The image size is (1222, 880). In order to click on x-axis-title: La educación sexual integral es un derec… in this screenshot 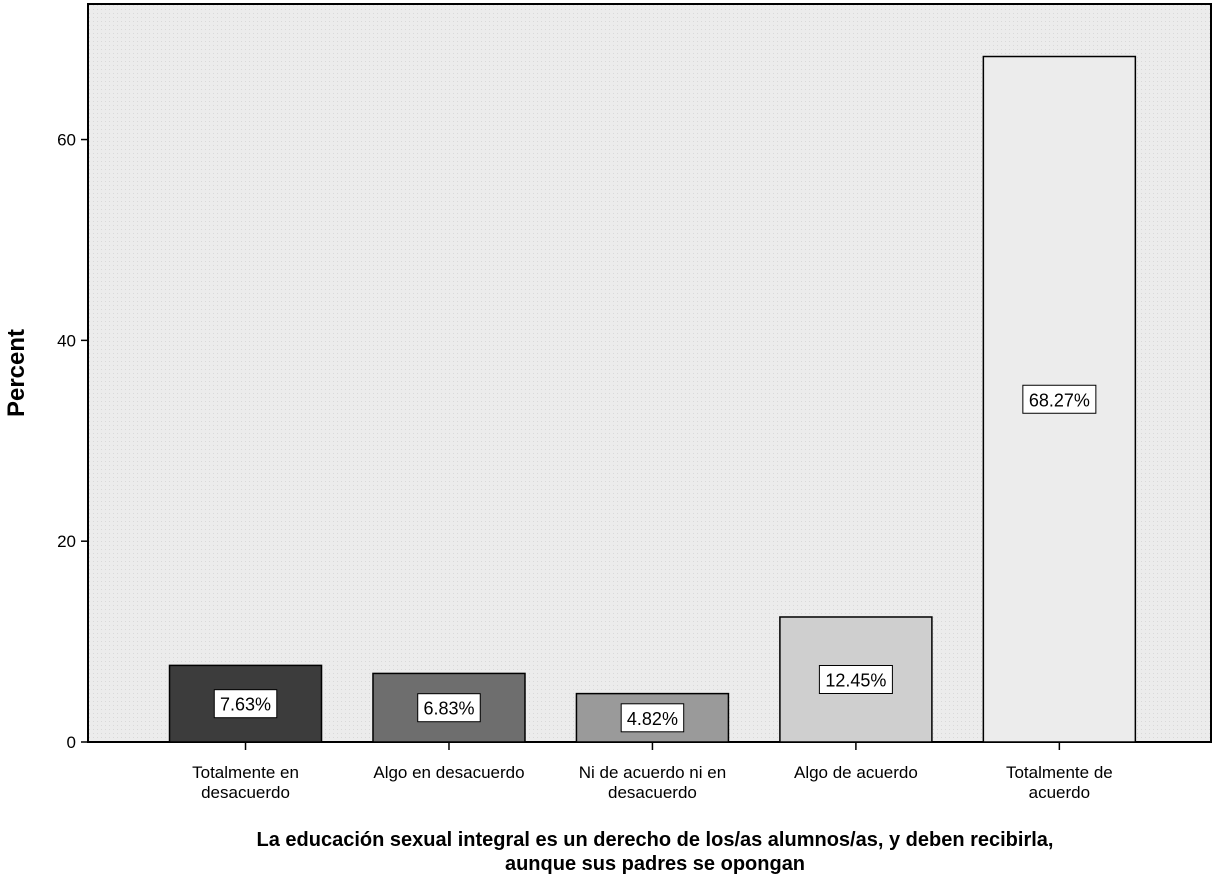, I will do `click(655, 852)`.